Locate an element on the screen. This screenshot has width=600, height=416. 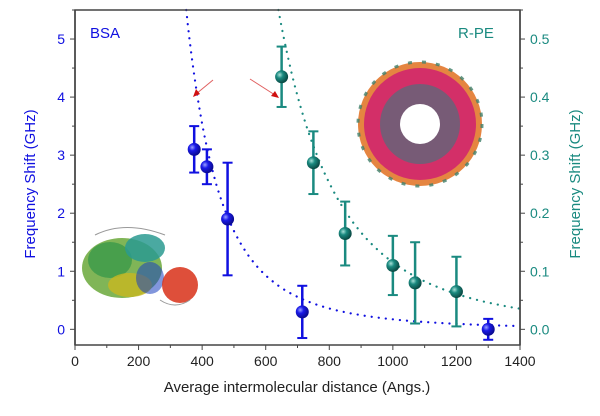
y-right-tick-label: 0.1 is located at coordinates (540, 271).